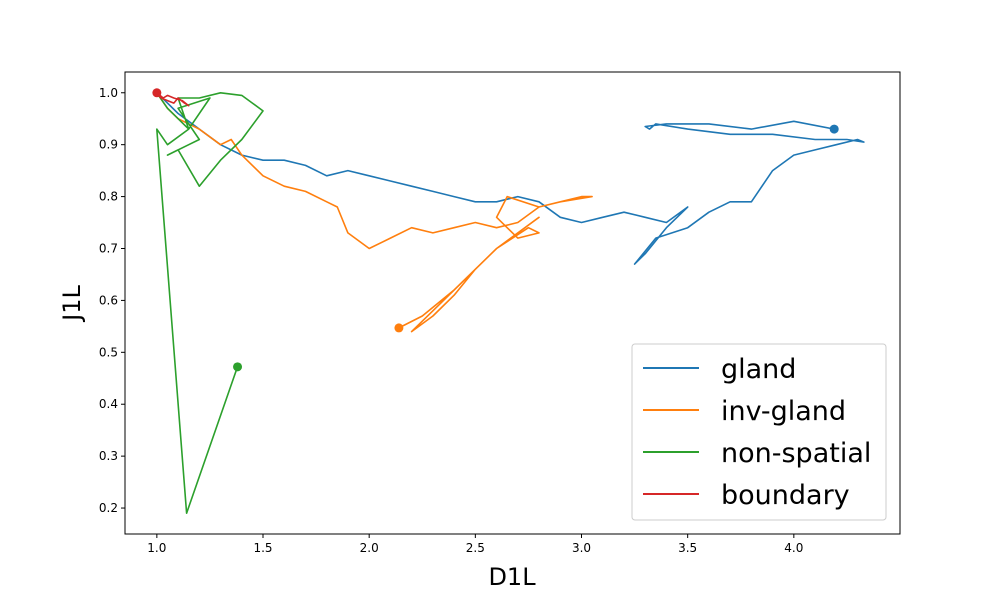  What do you see at coordinates (108, 93) in the screenshot?
I see `y-tick-label: 1.0` at bounding box center [108, 93].